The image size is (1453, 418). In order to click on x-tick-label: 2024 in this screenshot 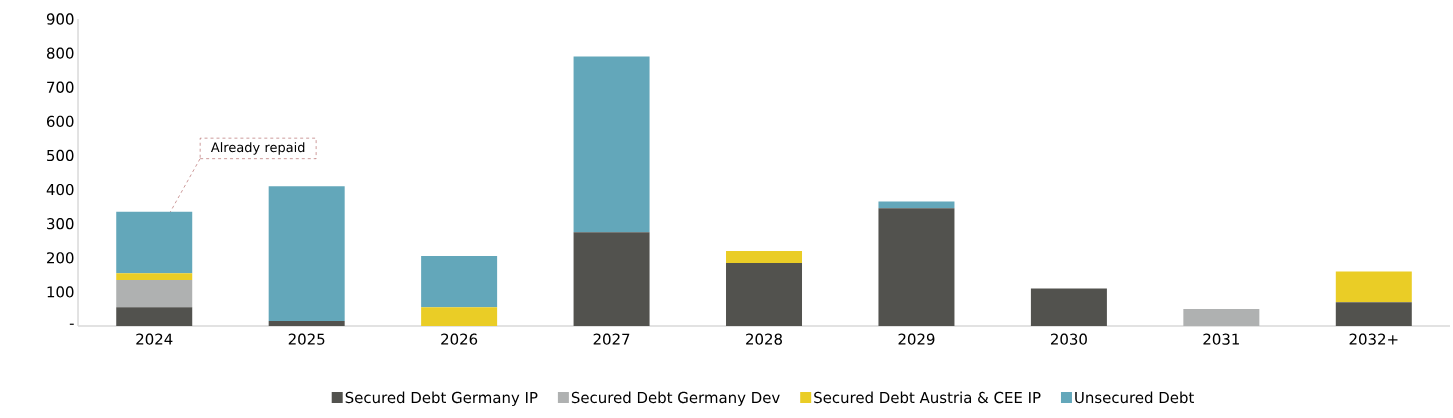, I will do `click(154, 339)`.